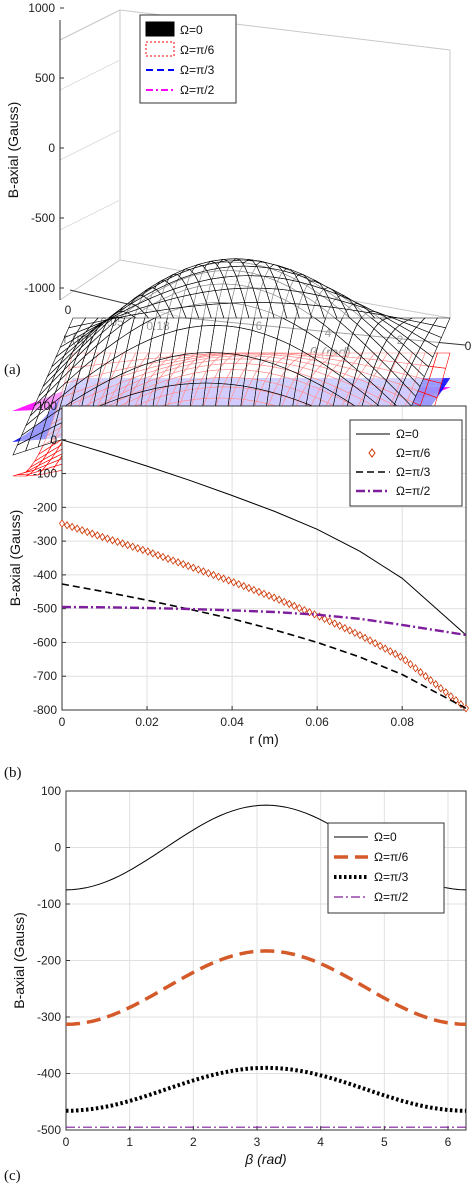  Describe the element at coordinates (90, 25) in the screenshot. I see `box-edge` at that location.